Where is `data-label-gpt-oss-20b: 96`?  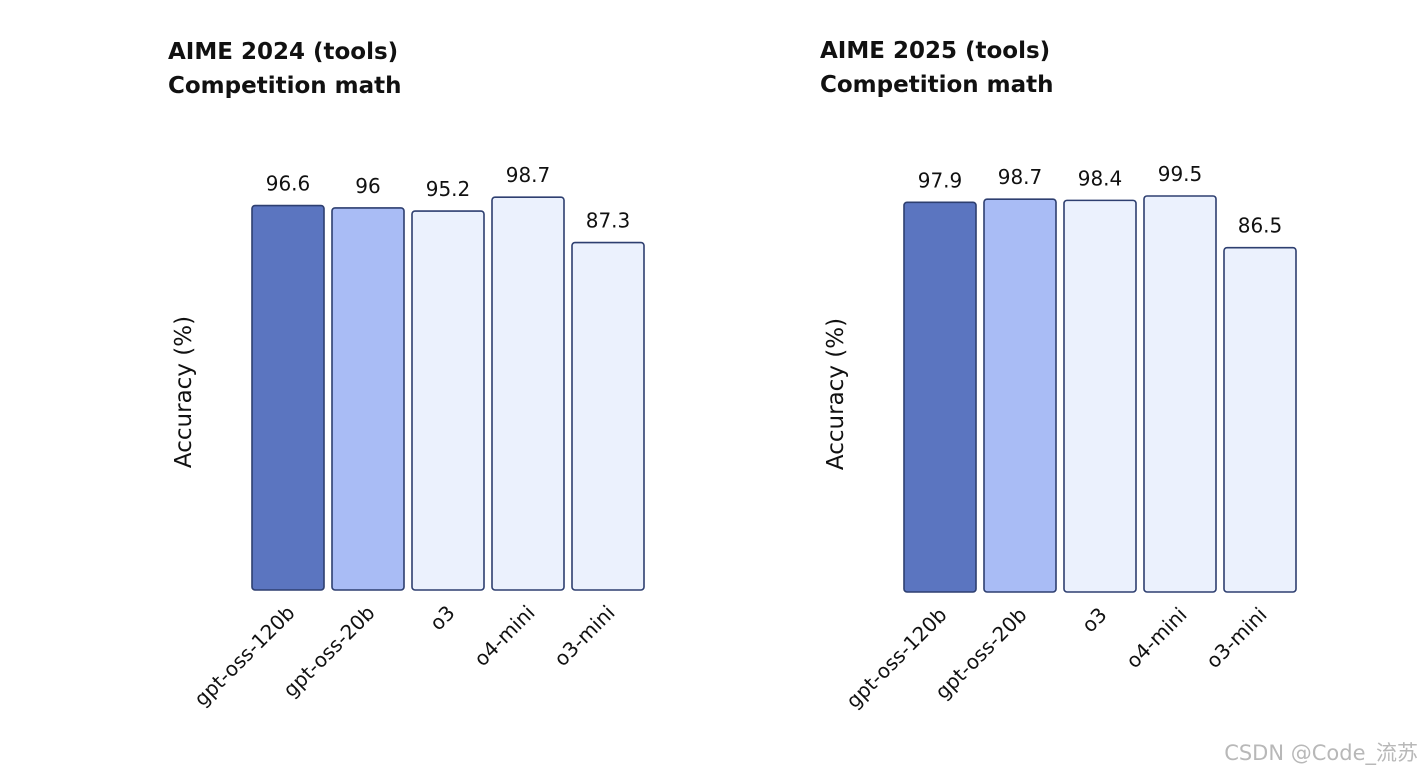
data-label-gpt-oss-20b: 96 is located at coordinates (367, 186).